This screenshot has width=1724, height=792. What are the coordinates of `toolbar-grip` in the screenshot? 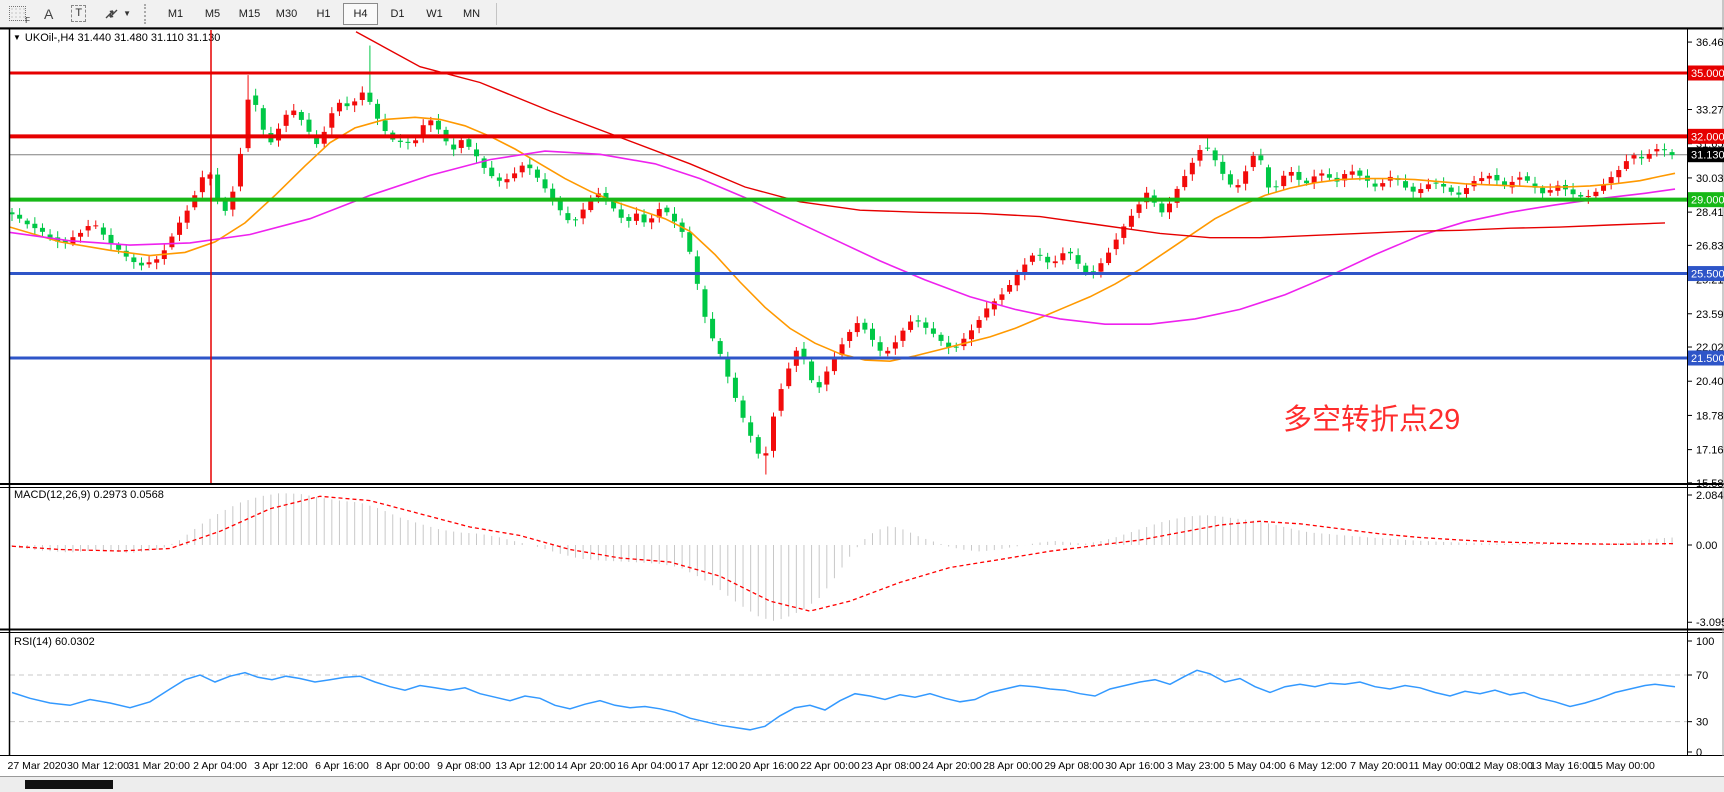 It's located at (147, 13).